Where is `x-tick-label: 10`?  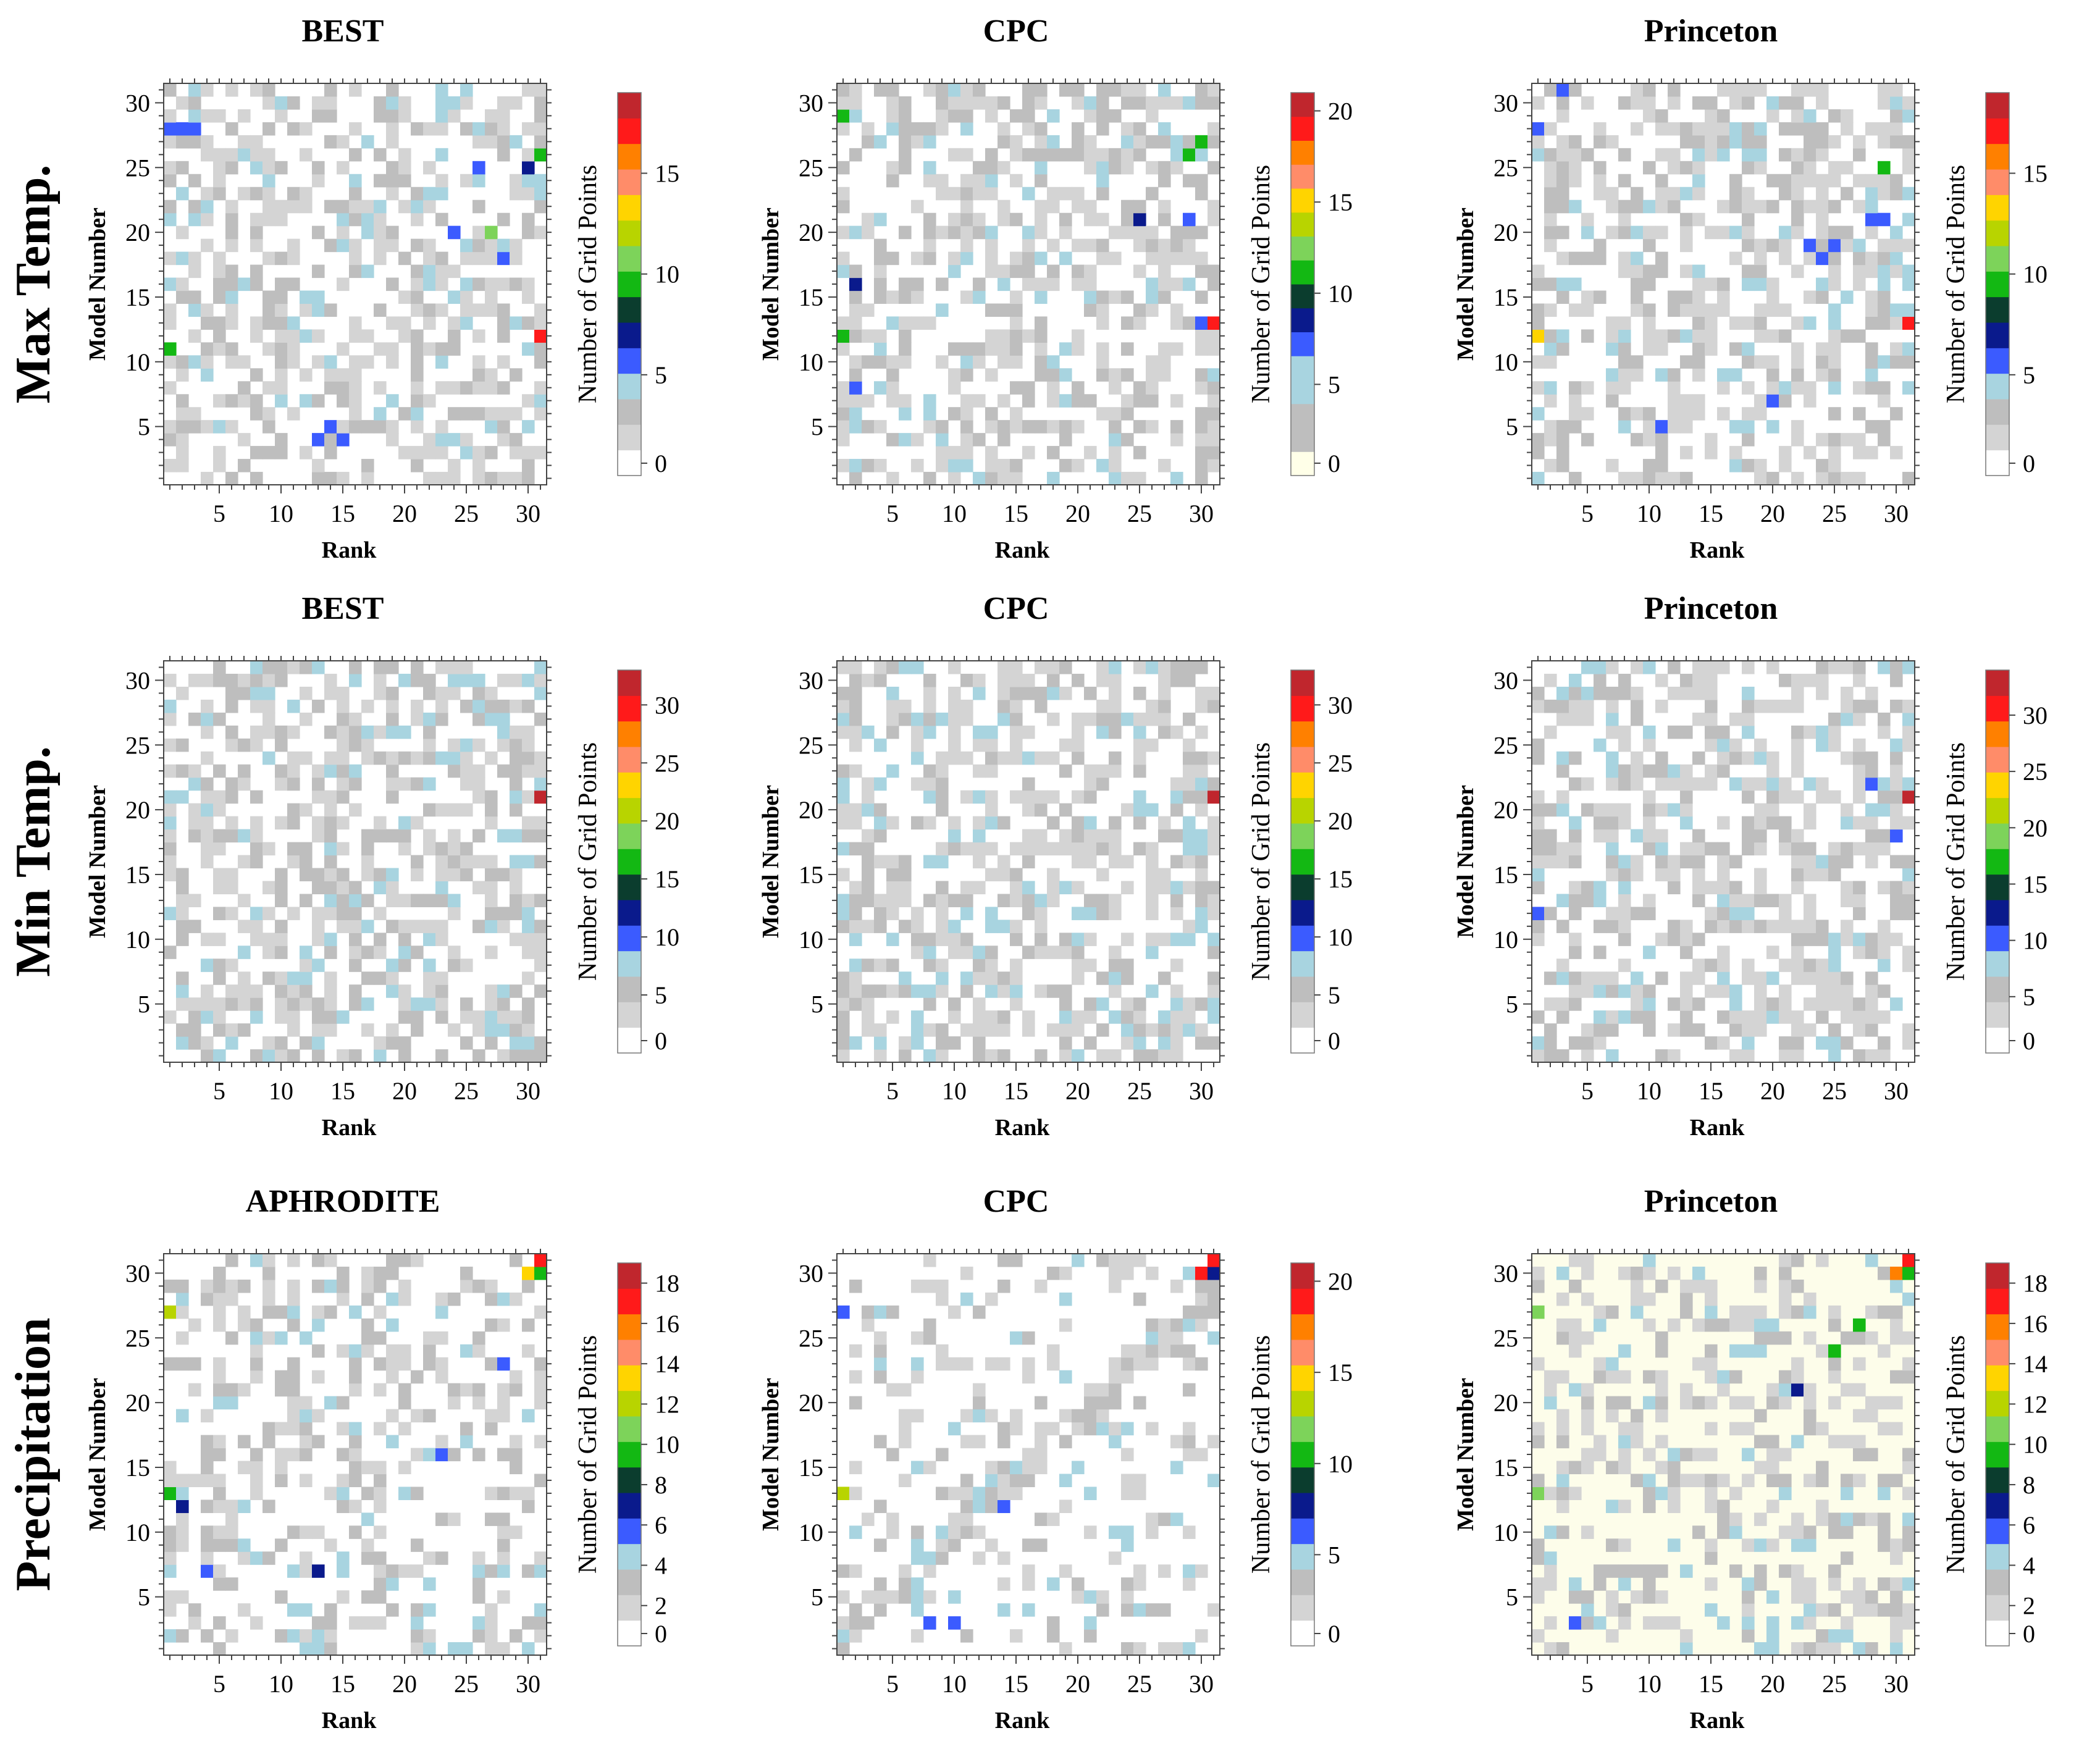
x-tick-label: 10 is located at coordinates (954, 1091).